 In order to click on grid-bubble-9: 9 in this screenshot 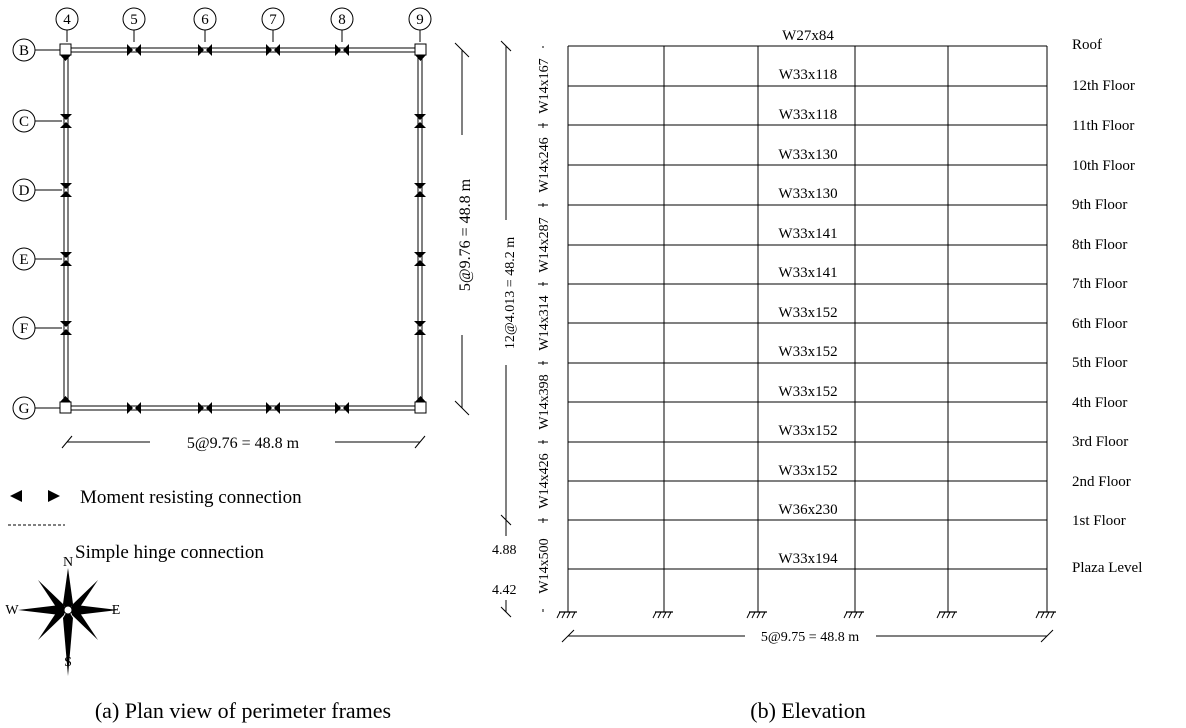, I will do `click(420, 24)`.